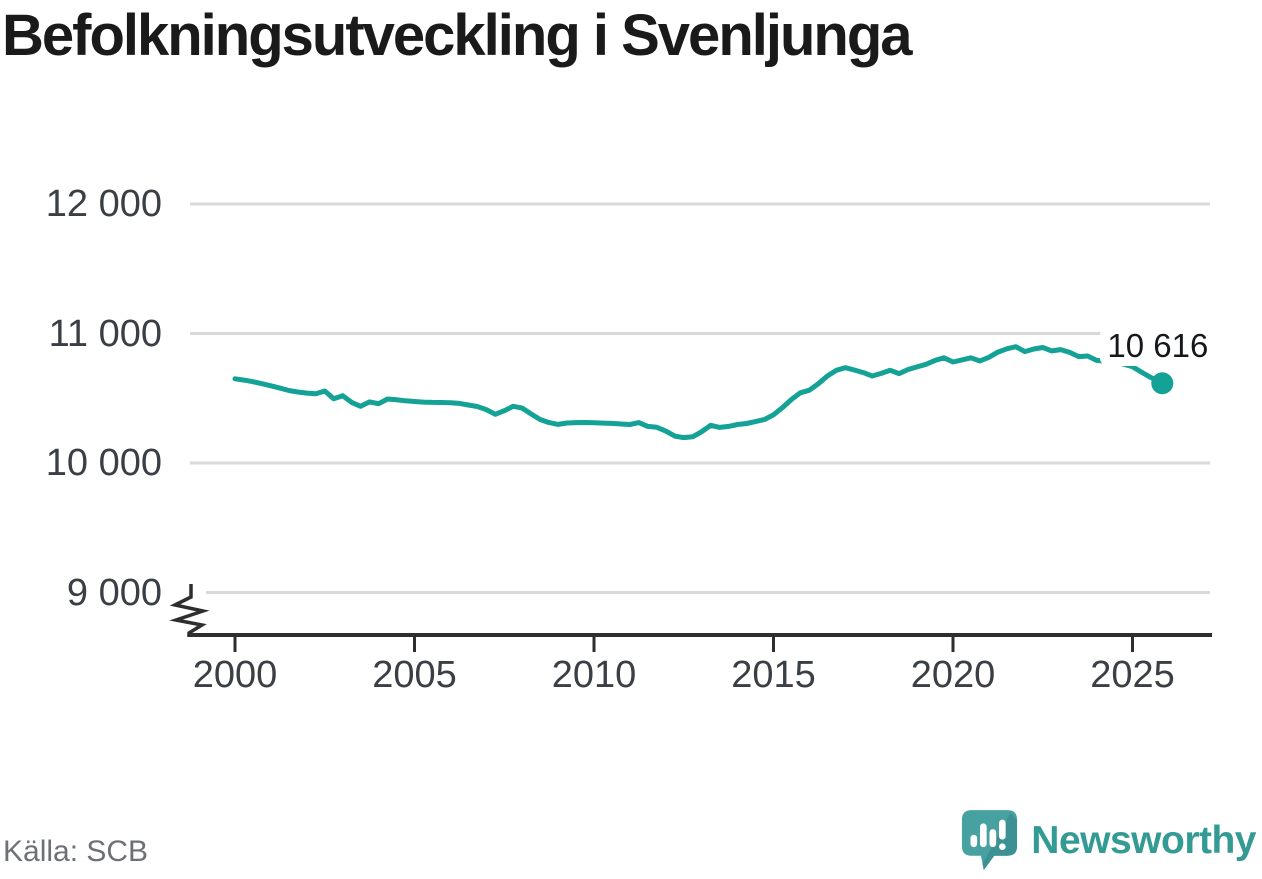 The image size is (1262, 879). What do you see at coordinates (1143, 840) in the screenshot?
I see `newsworthy-wordmark: Newsworthy` at bounding box center [1143, 840].